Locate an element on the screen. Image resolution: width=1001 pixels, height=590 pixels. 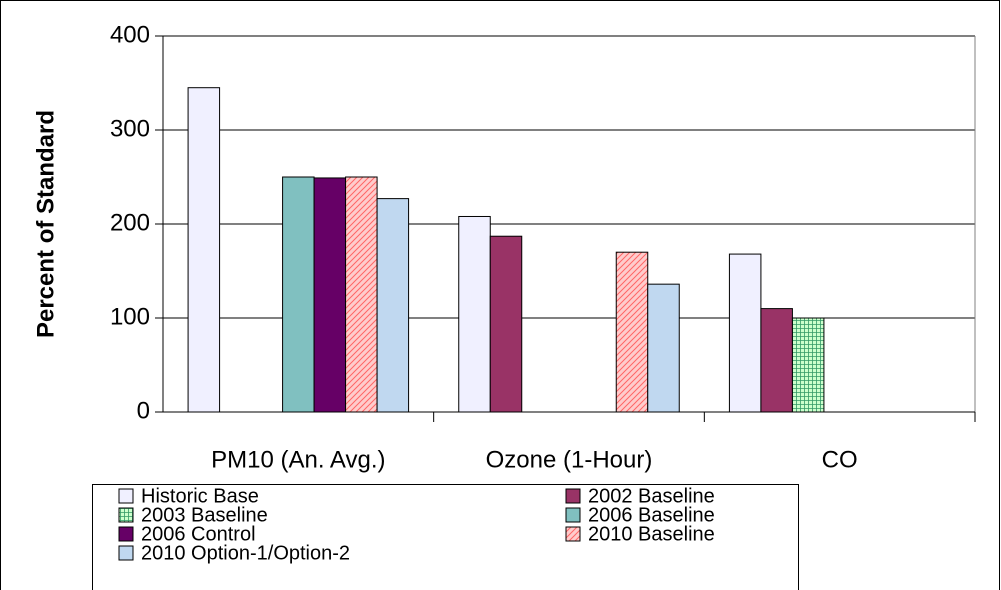
legend is located at coordinates (445, 537).